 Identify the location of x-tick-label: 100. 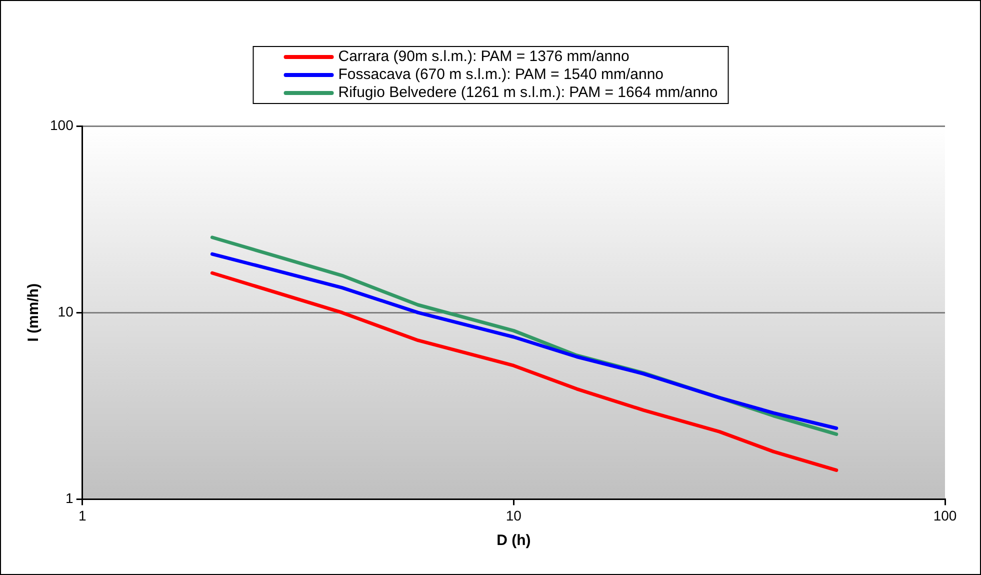
(945, 515).